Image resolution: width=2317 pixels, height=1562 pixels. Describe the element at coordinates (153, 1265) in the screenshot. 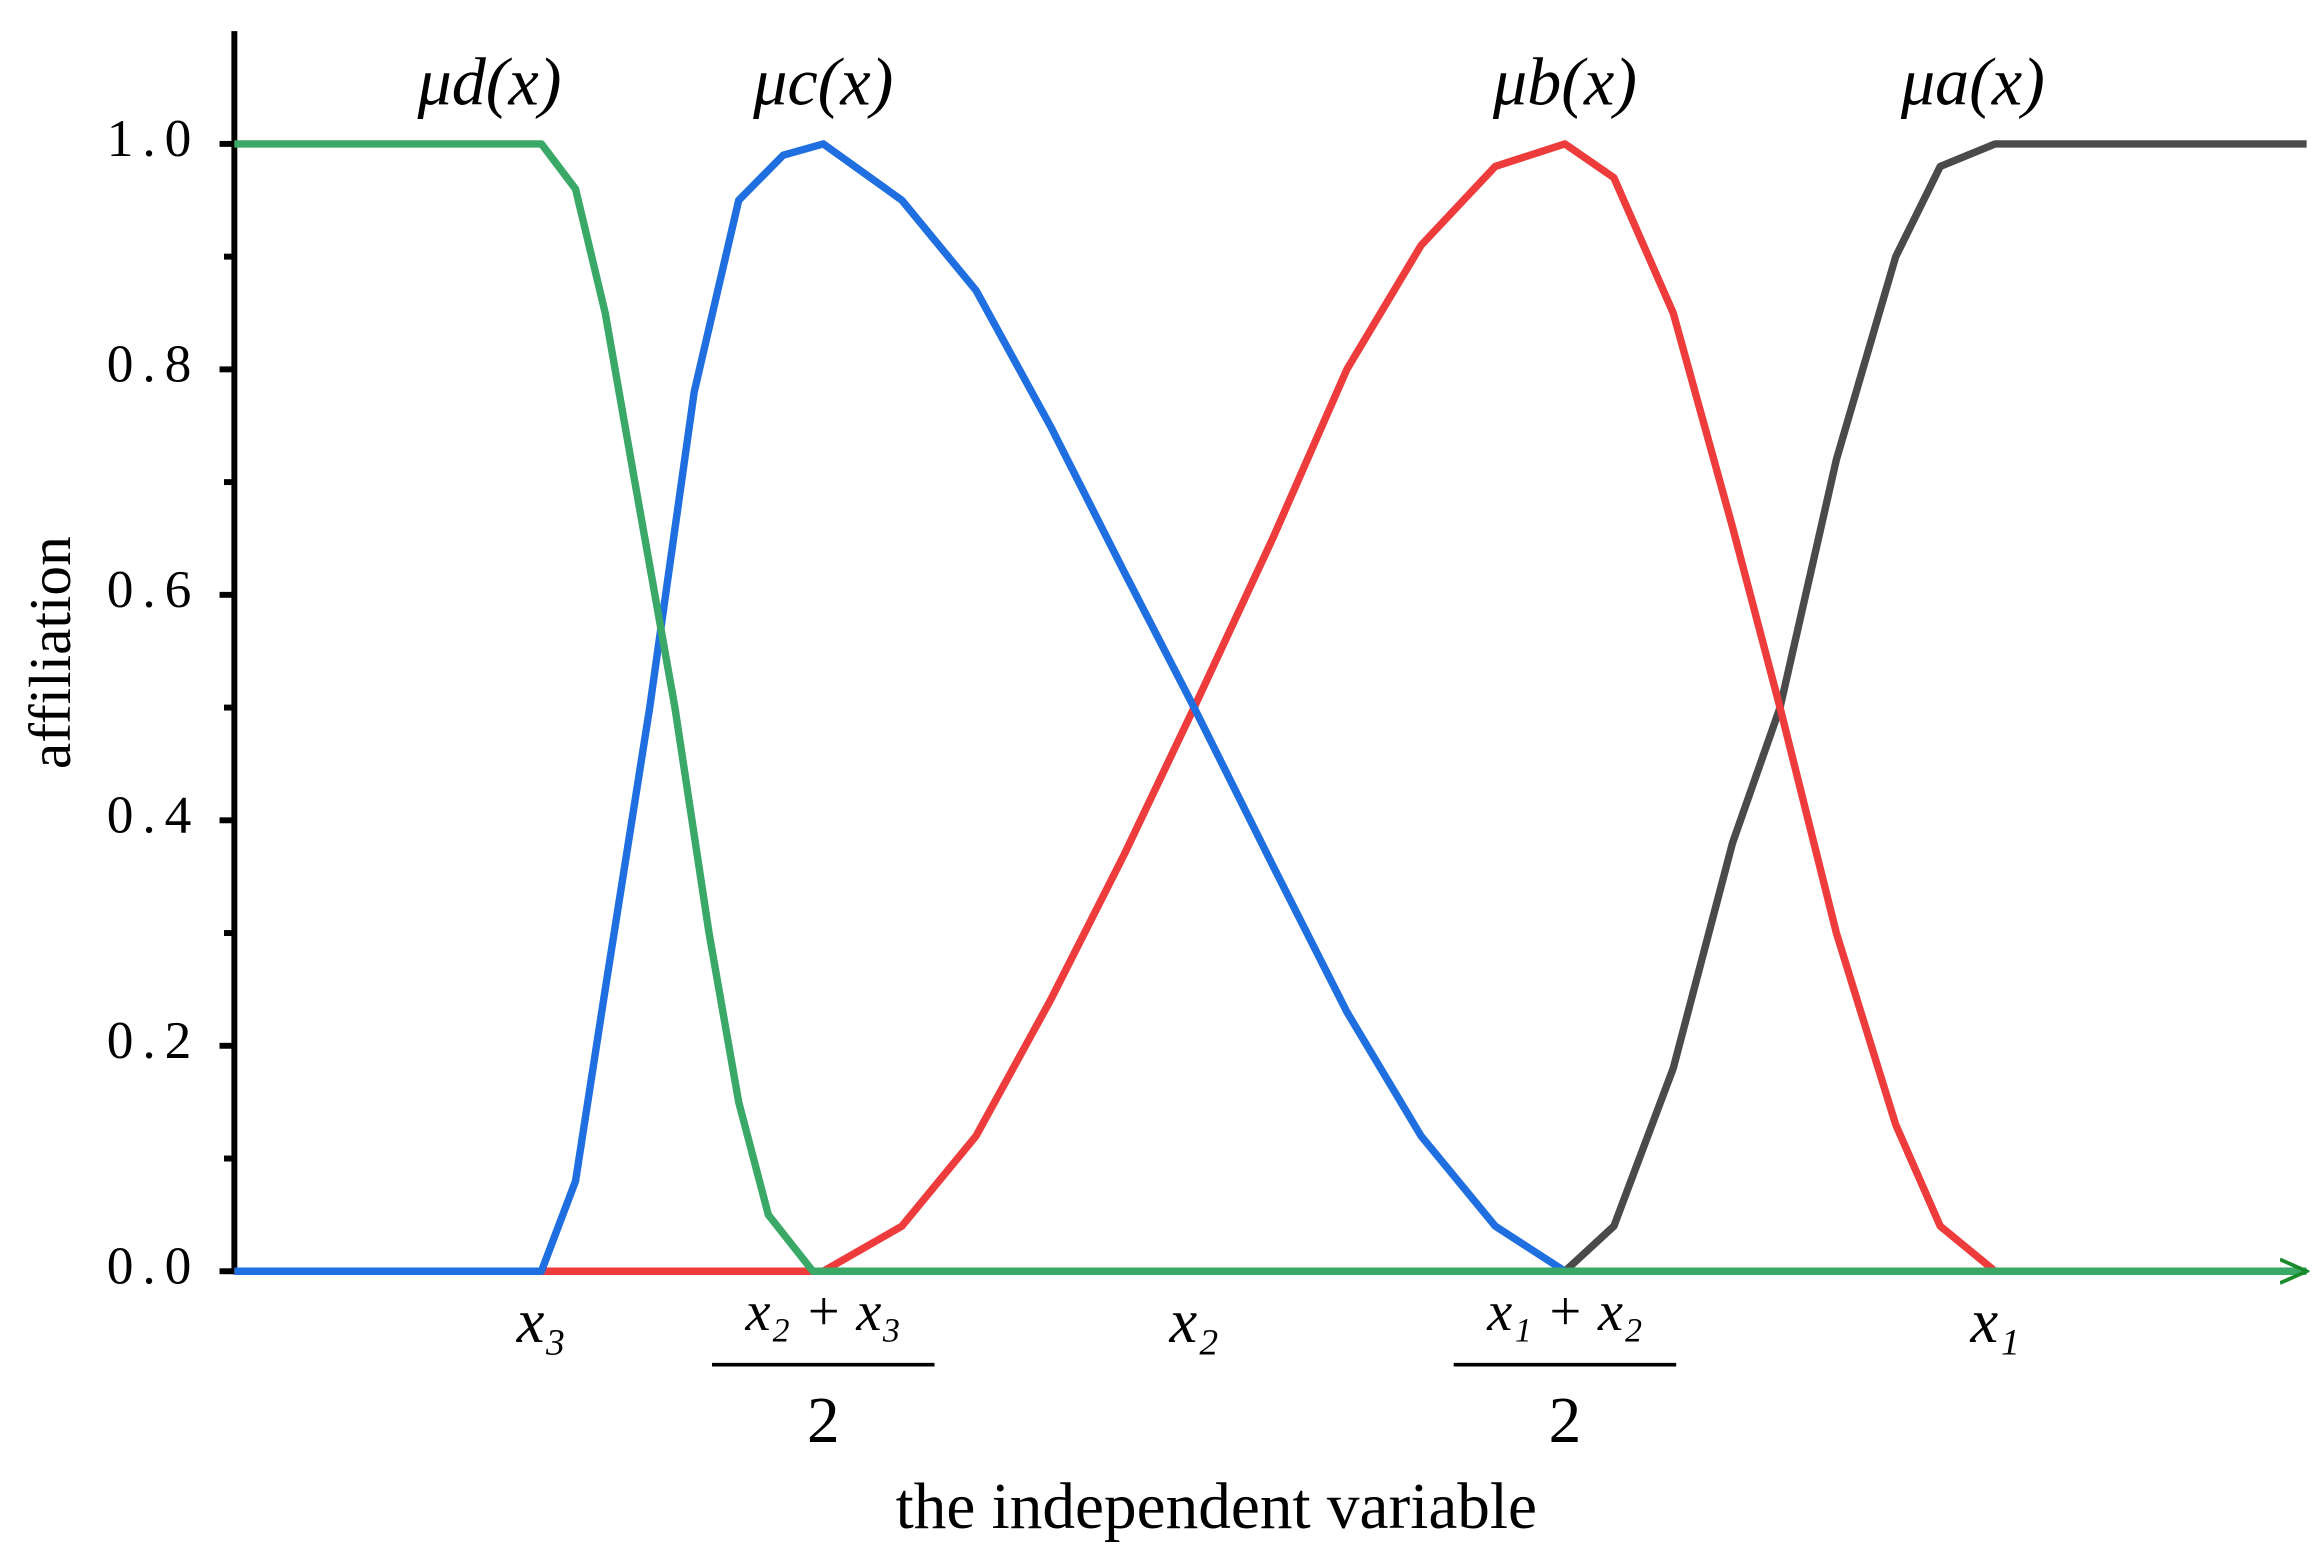

I see `y-tick-label: 0.0` at that location.